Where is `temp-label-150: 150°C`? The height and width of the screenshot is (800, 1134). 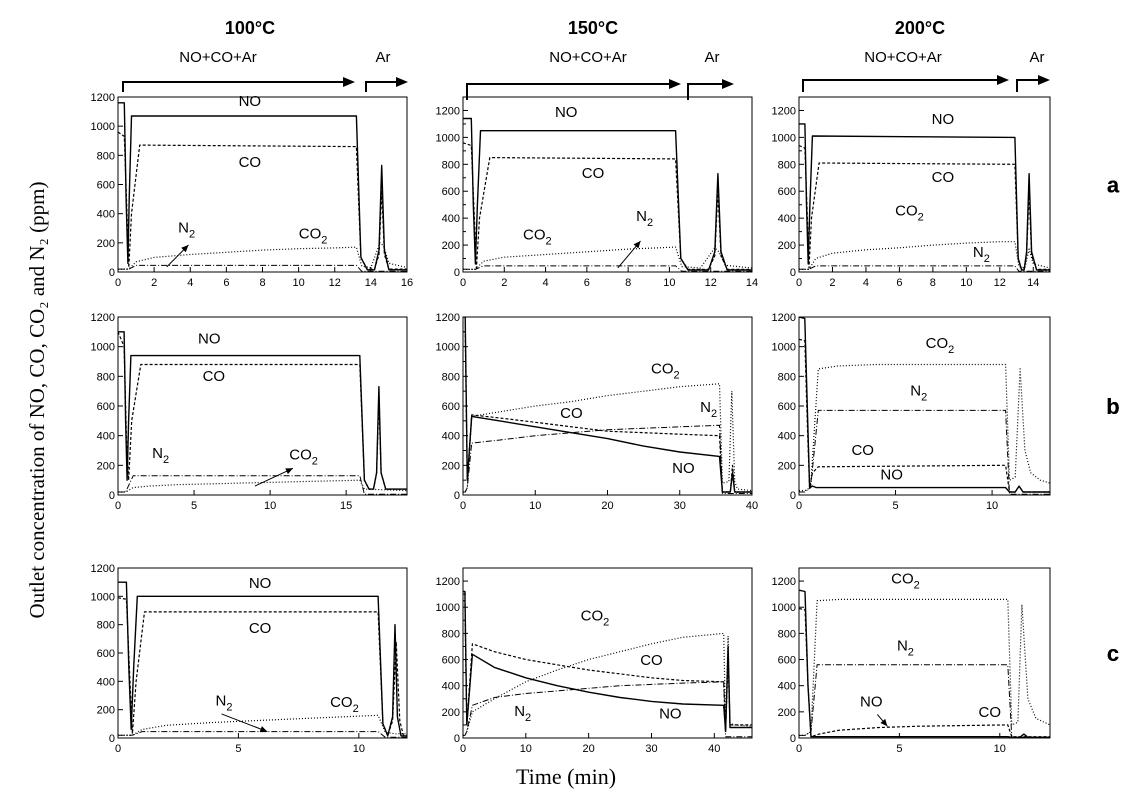 temp-label-150: 150°C is located at coordinates (593, 28).